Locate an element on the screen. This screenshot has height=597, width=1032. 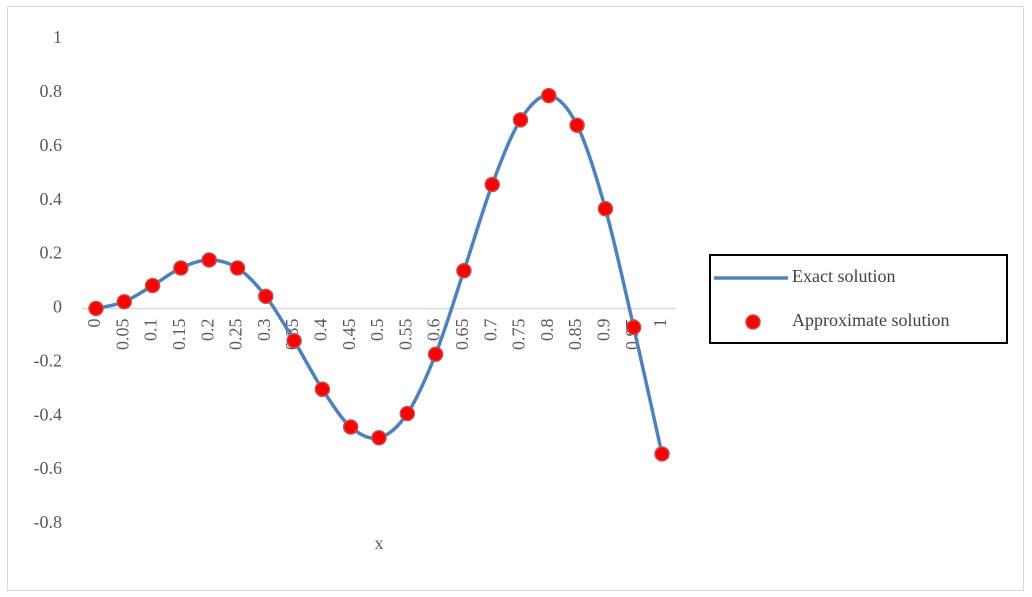
legend-marker is located at coordinates (753, 322).